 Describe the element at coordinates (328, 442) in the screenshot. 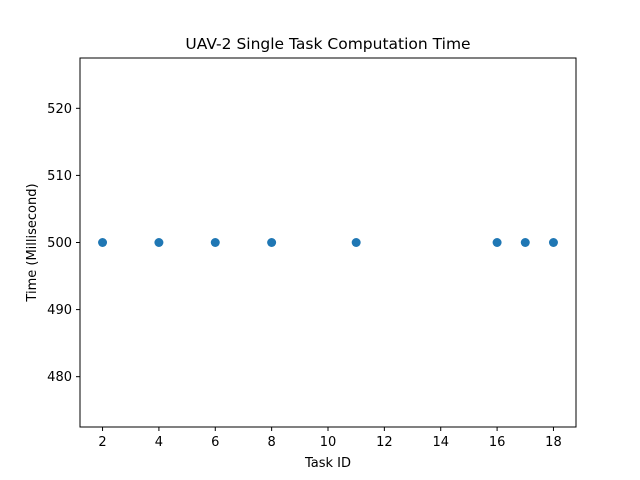

I see `x-tick-label: 10` at that location.